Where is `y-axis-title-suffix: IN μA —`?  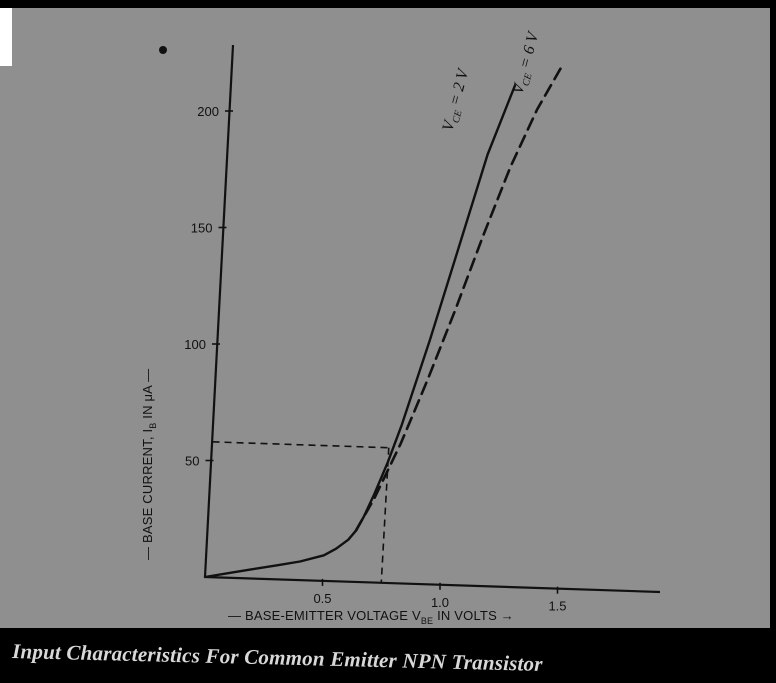
y-axis-title-suffix: IN μA — is located at coordinates (147, 396).